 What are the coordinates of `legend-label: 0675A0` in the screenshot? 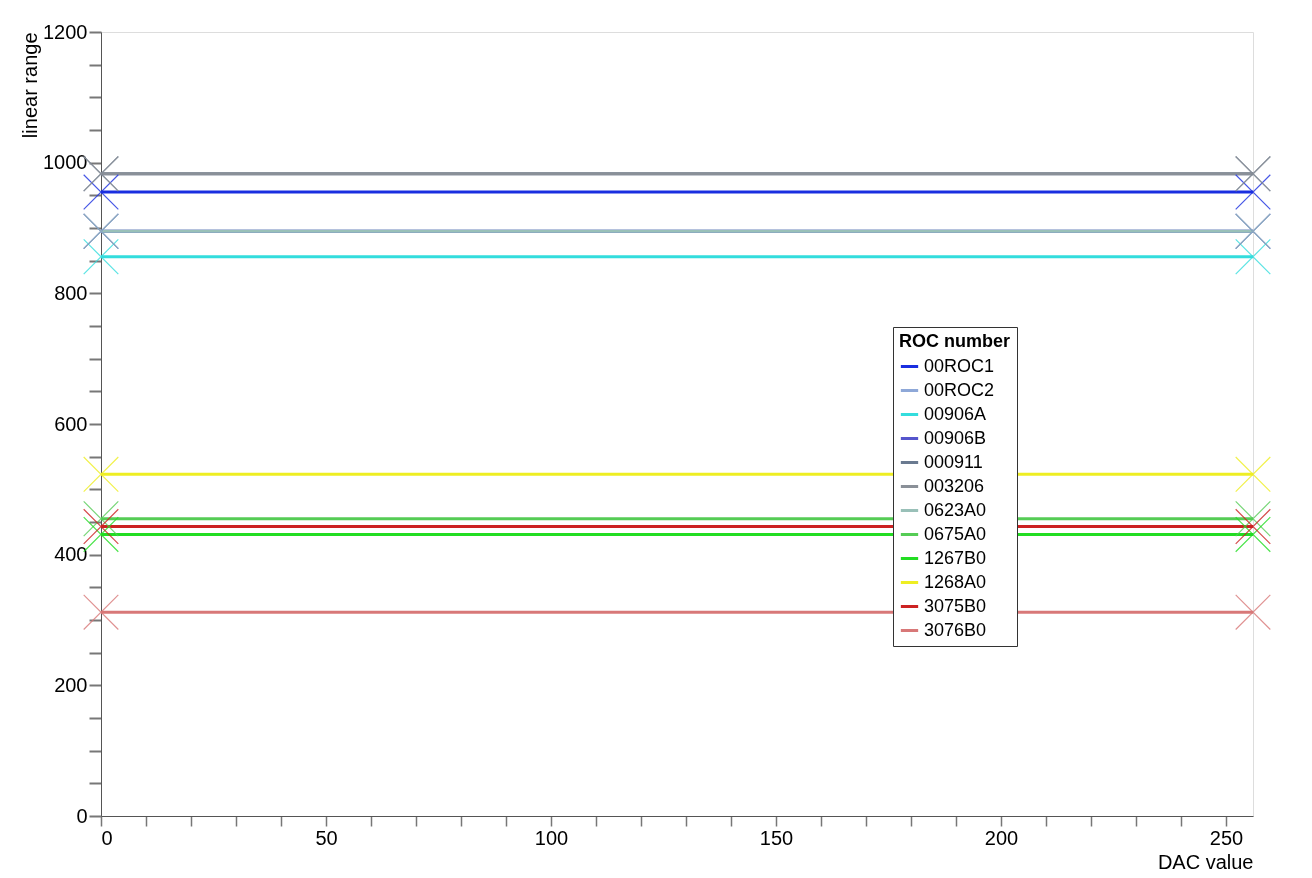 It's located at (955, 533).